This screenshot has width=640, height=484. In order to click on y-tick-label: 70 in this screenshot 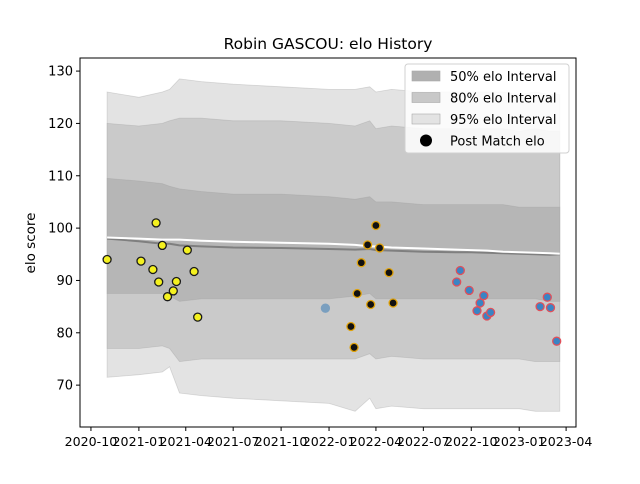, I will do `click(64, 386)`.